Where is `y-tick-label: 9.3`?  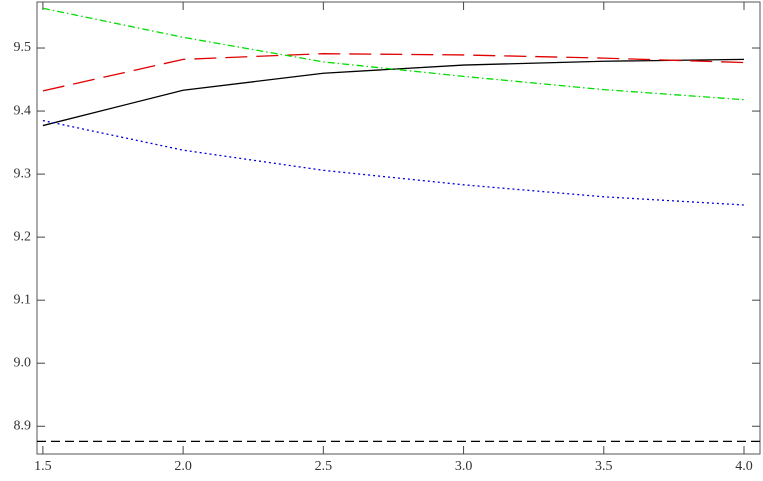 y-tick-label: 9.3 is located at coordinates (23, 173).